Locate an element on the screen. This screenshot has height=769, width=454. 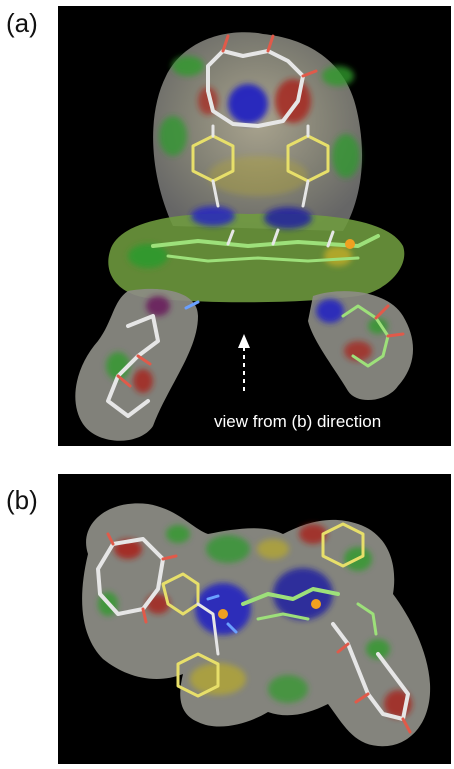
panel-a-label: (a) is located at coordinates (22, 23).